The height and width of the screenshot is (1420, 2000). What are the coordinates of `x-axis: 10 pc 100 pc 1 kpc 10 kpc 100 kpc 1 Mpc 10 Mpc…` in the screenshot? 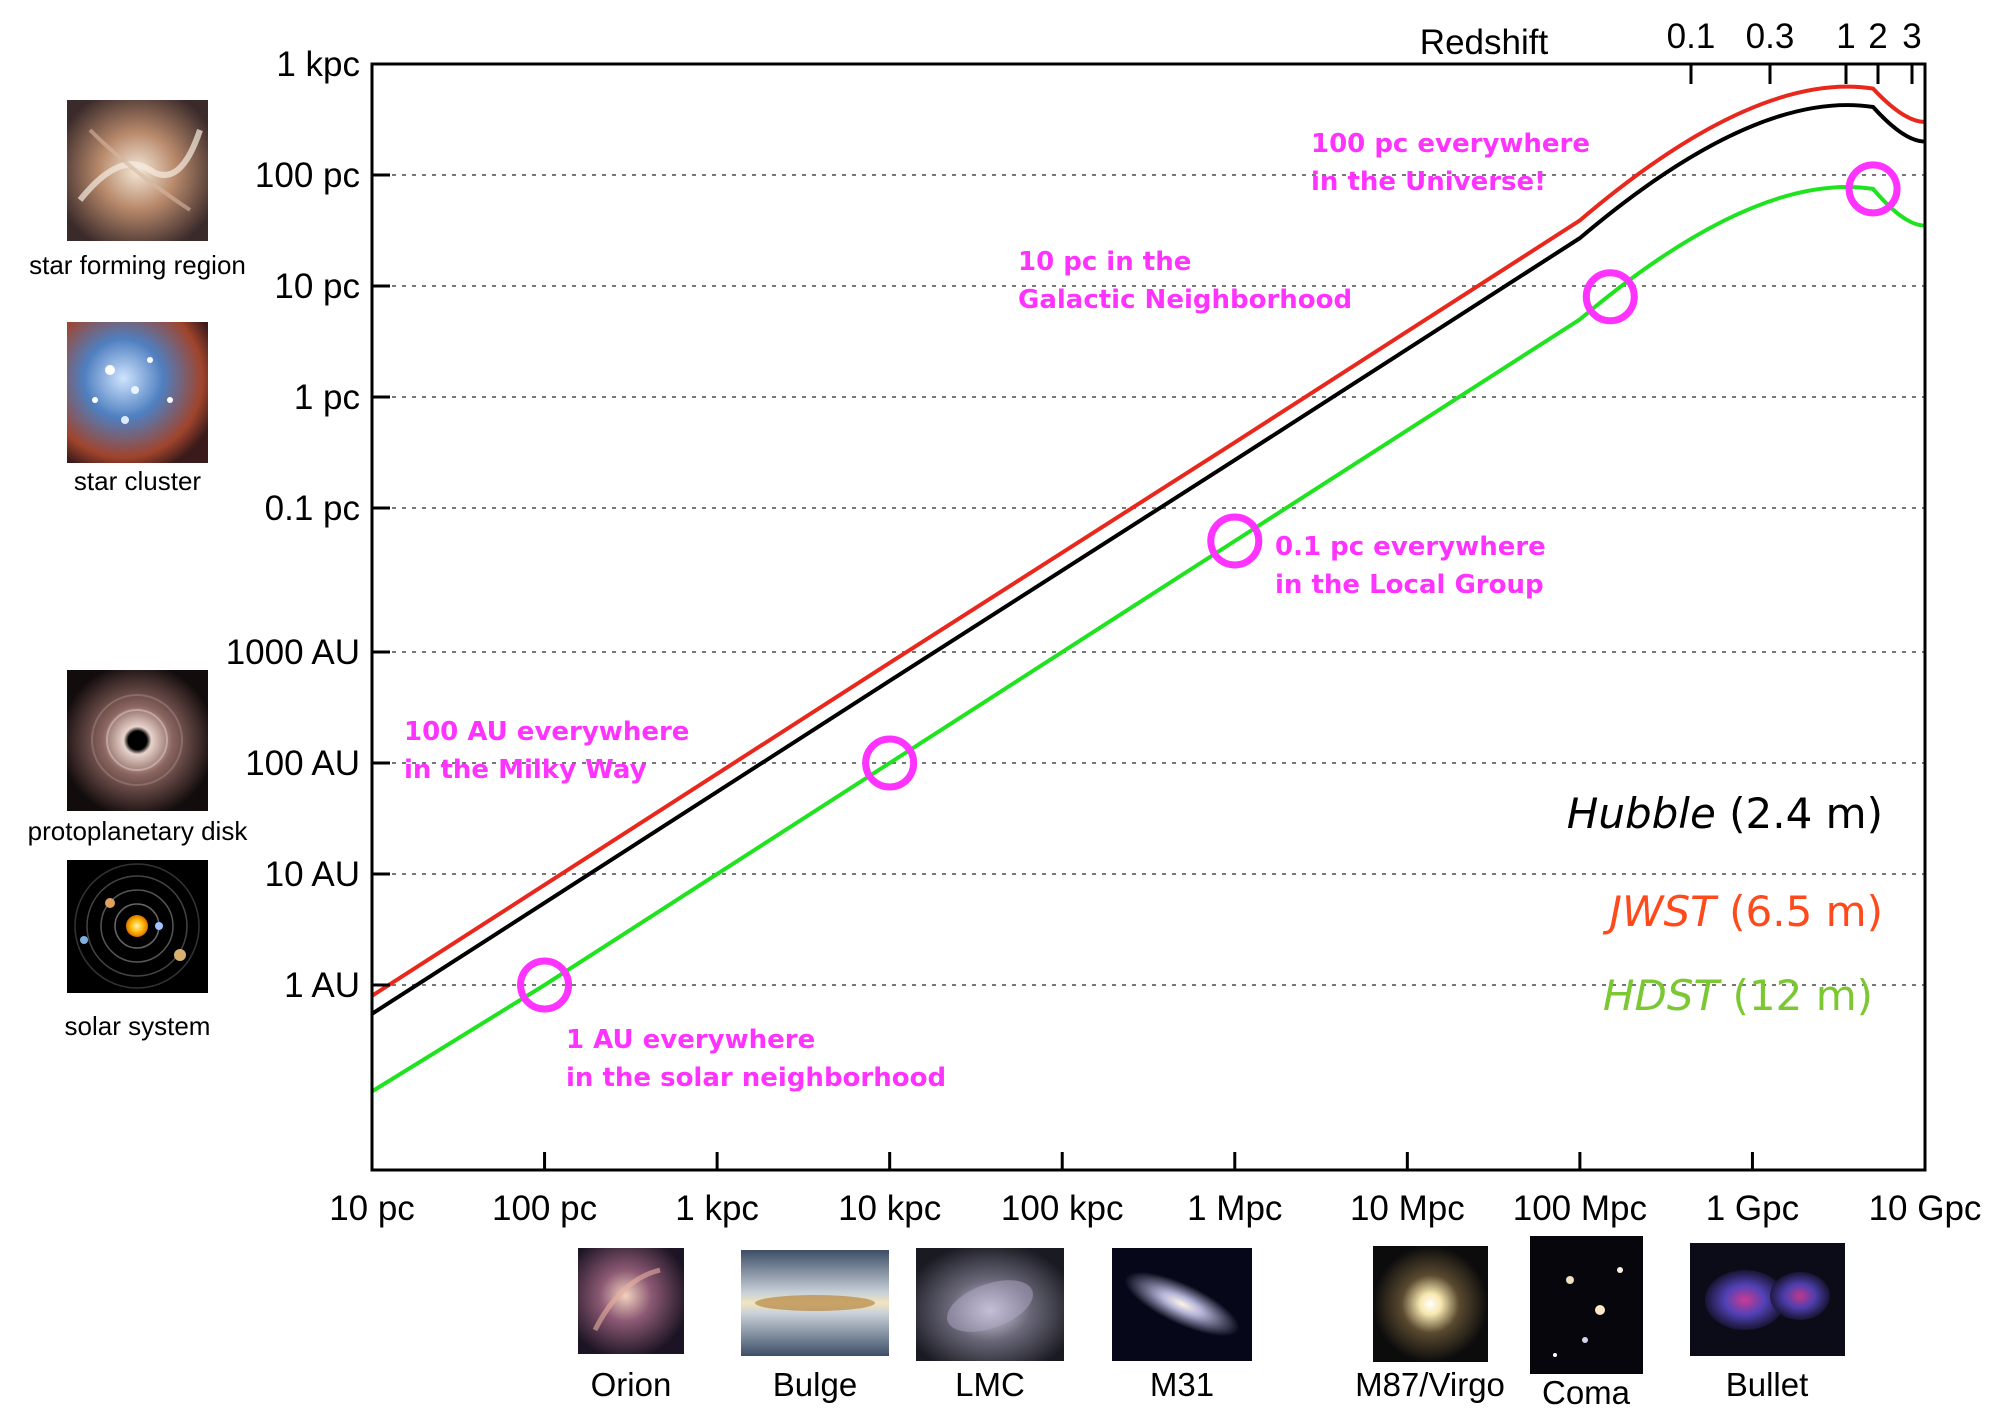 It's located at (1155, 1190).